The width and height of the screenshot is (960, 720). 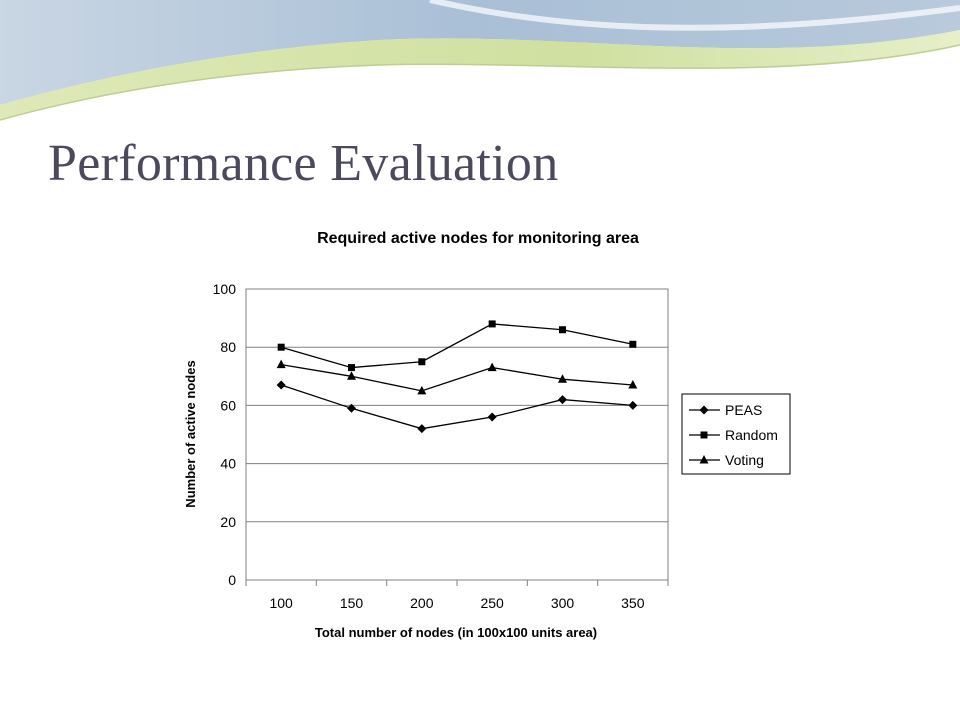 What do you see at coordinates (228, 522) in the screenshot?
I see `y-tick-label: 20` at bounding box center [228, 522].